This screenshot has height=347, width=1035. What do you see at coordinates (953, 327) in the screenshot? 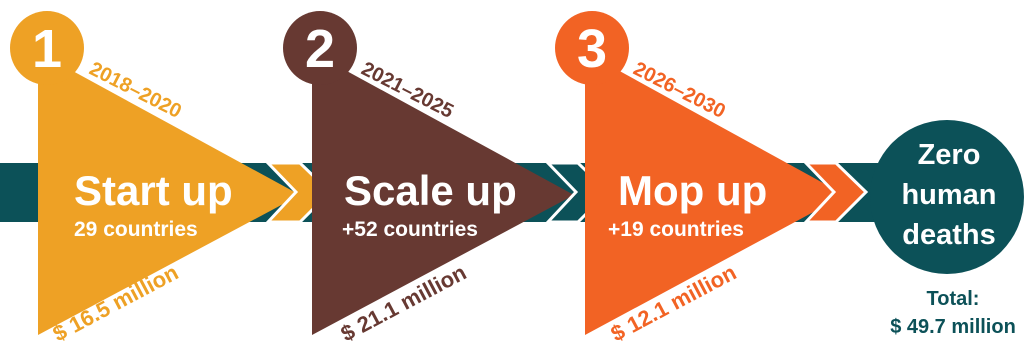
I see `total-amount: $ 49.7 million` at bounding box center [953, 327].